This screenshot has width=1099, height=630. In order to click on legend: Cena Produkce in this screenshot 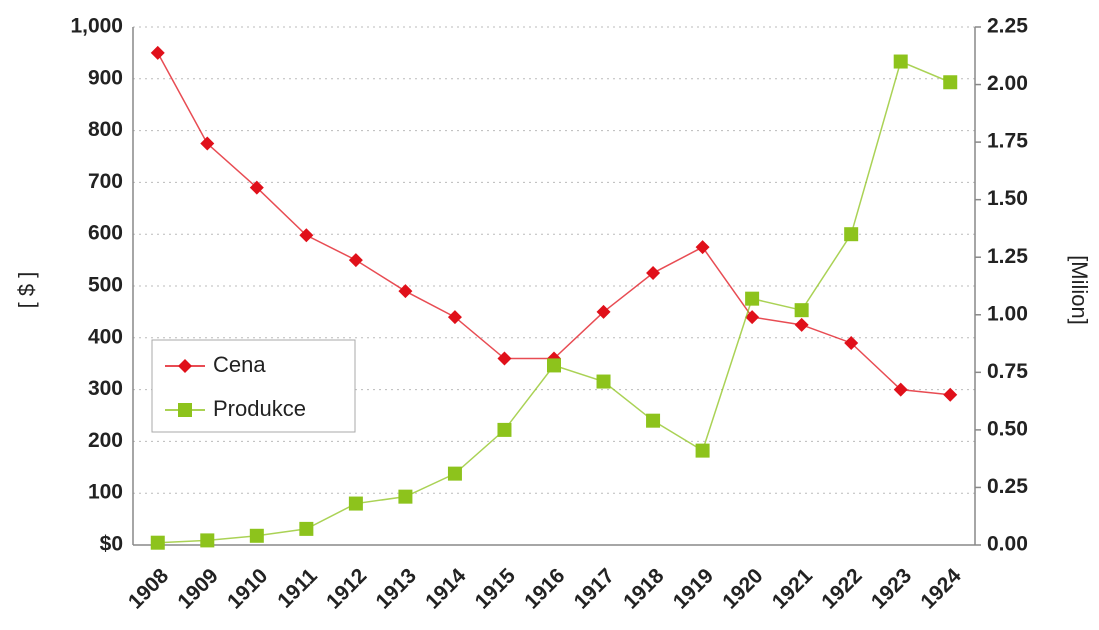, I will do `click(253, 386)`.